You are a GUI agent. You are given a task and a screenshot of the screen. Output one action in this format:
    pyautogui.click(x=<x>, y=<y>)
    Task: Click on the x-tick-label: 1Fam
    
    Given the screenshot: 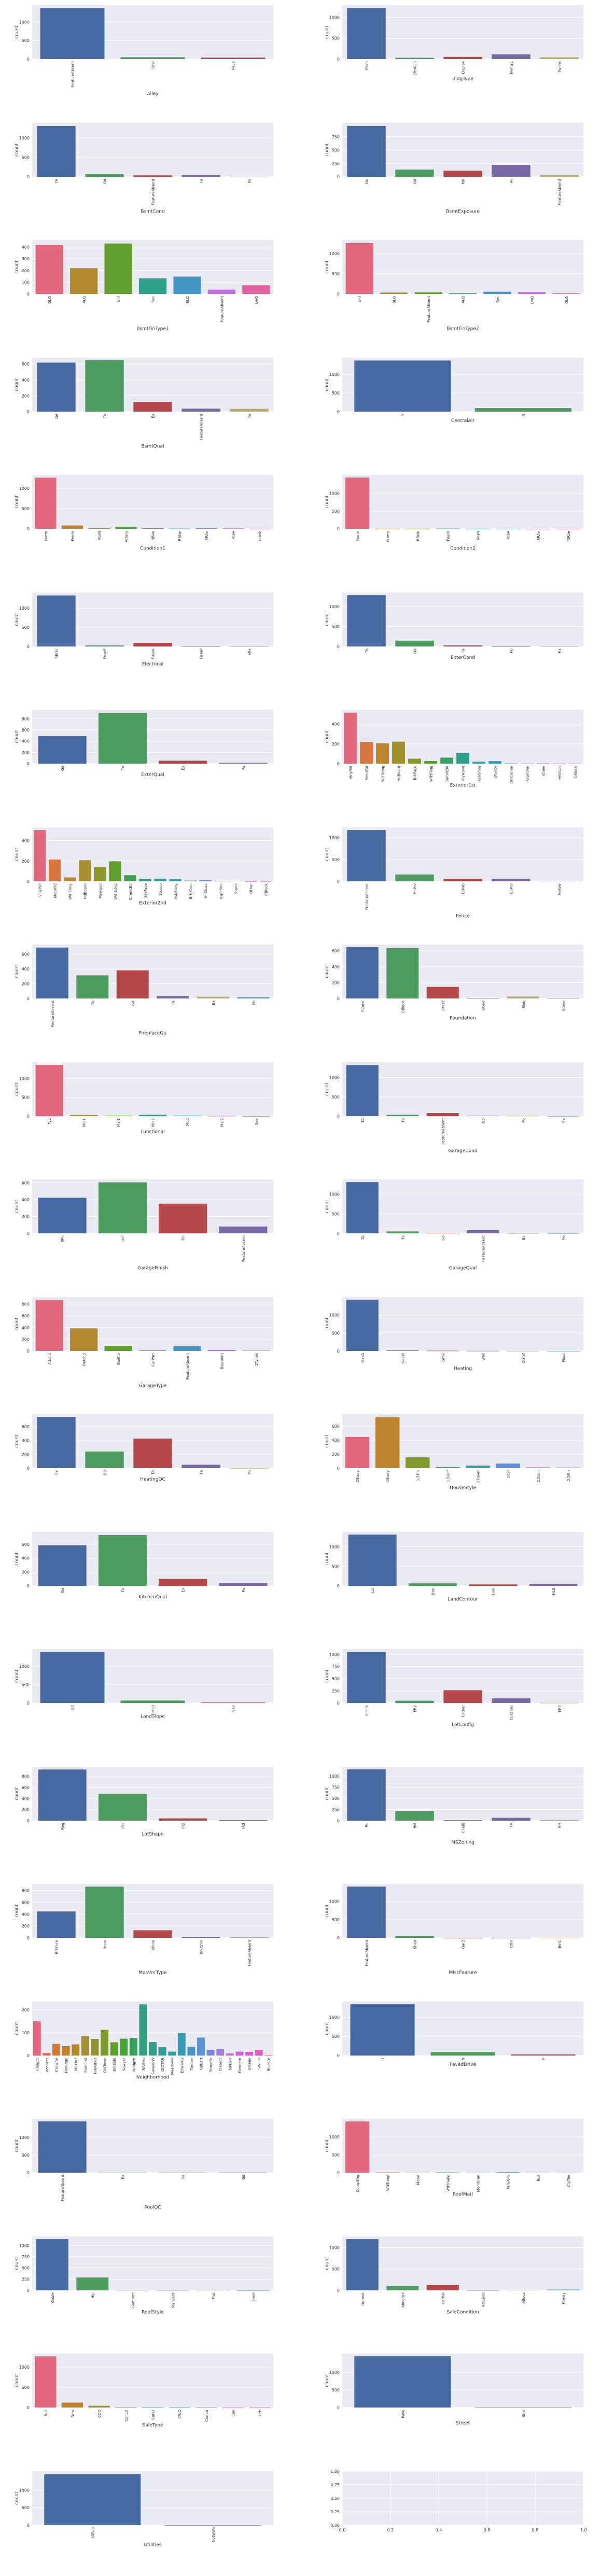 What is the action you would take?
    pyautogui.click(x=367, y=66)
    